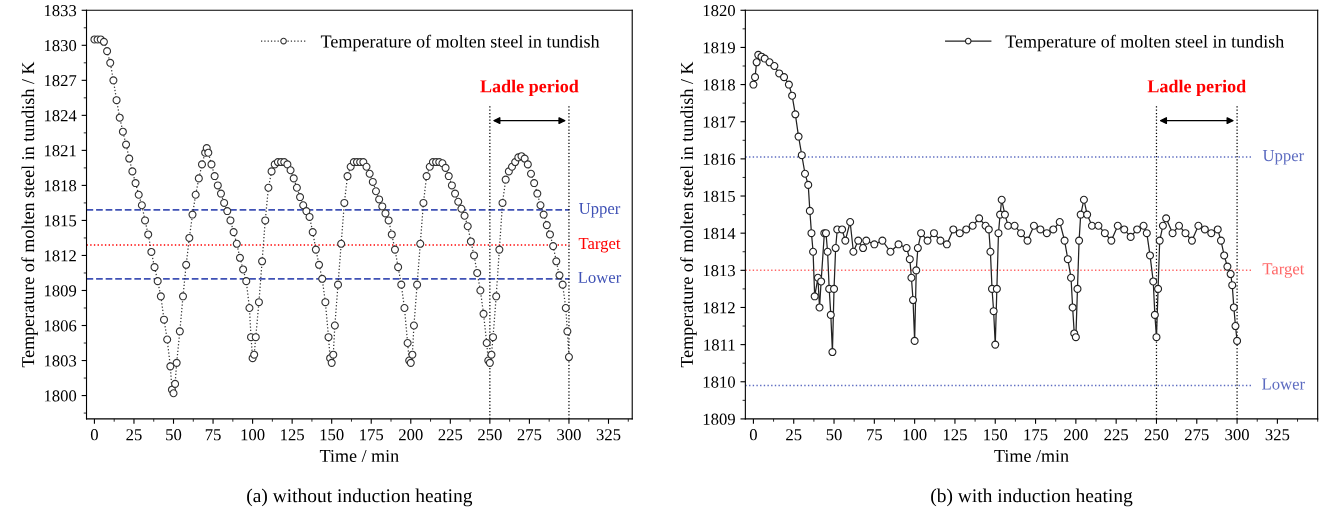 This screenshot has height=514, width=1331. What do you see at coordinates (360, 497) in the screenshot?
I see `text: (a) without induction heating` at bounding box center [360, 497].